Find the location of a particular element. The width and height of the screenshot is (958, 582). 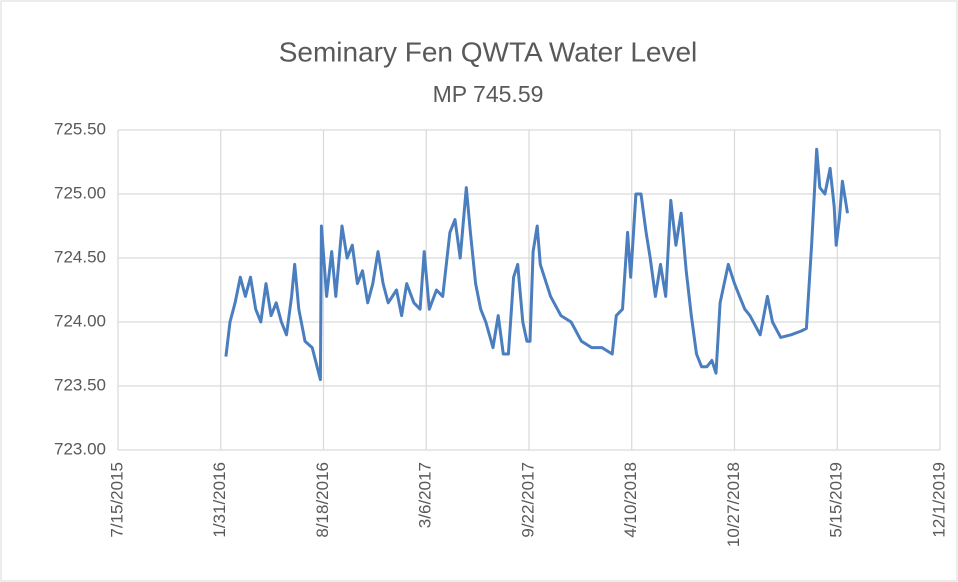

y-tick-label: 724.50 is located at coordinates (80, 256).